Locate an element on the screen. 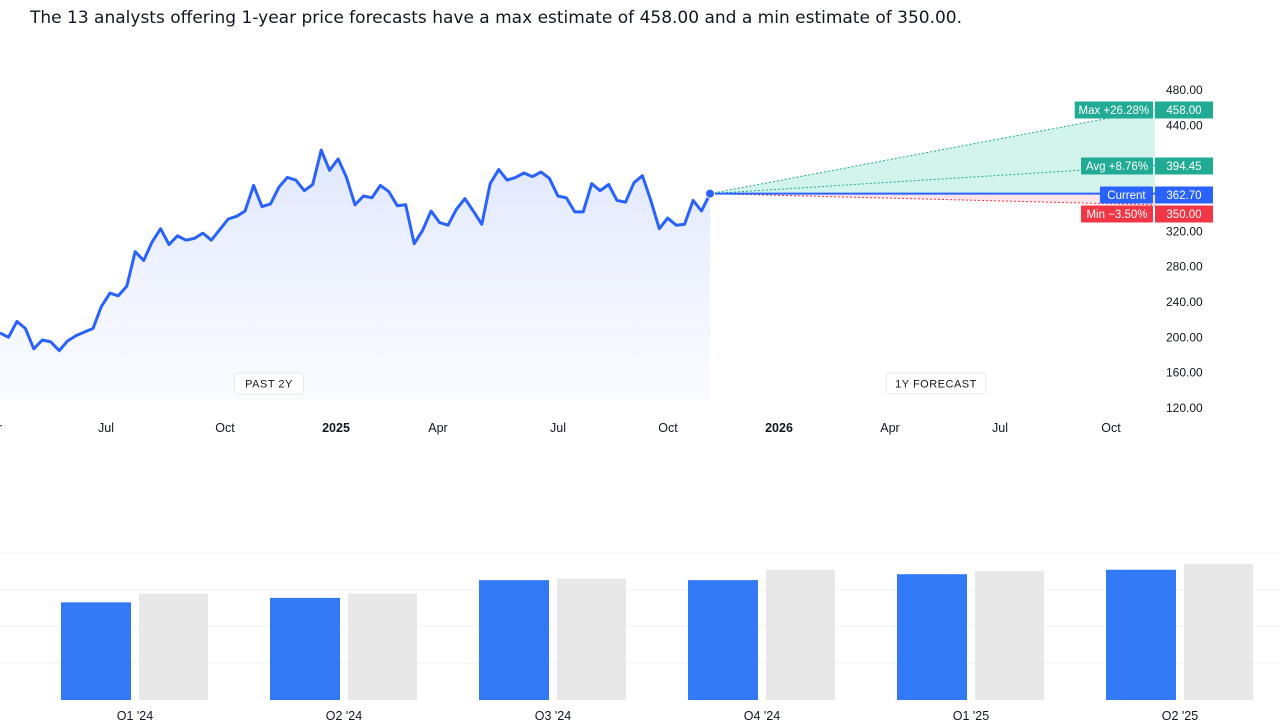 This screenshot has width=1280, height=720. forecast-period-label: 1Y FORECAST is located at coordinates (936, 383).